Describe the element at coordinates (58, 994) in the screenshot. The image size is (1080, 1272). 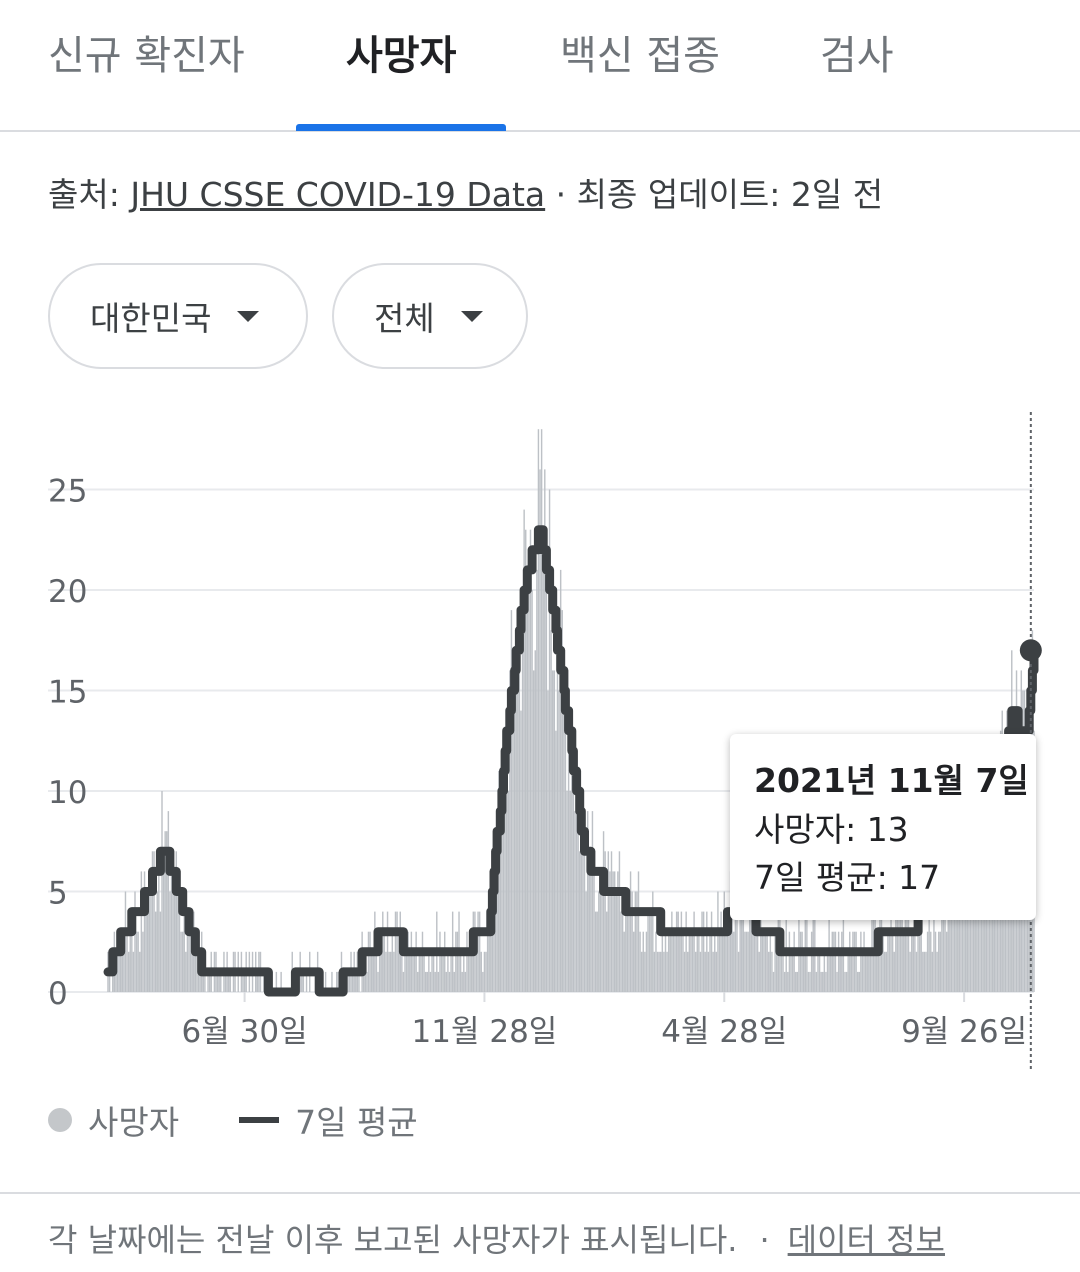
I see `y-tick-label: 0` at that location.